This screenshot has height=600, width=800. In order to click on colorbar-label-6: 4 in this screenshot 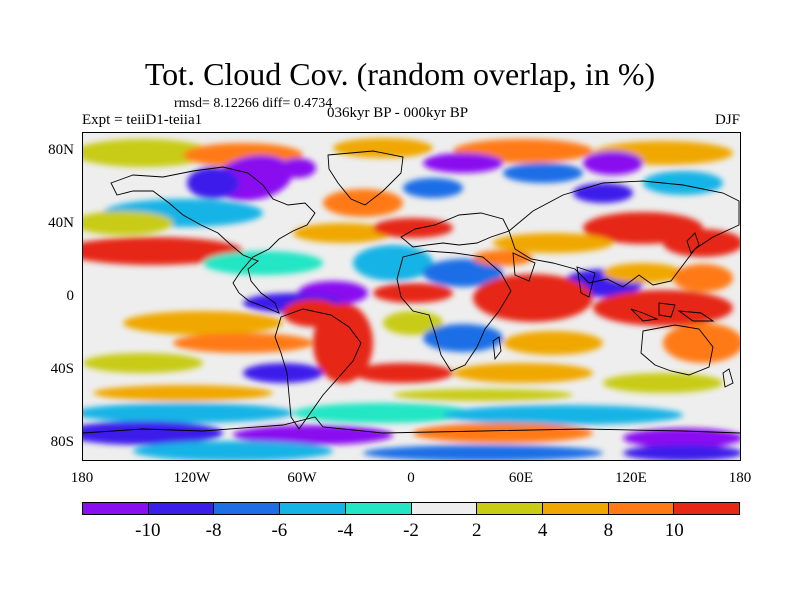, I will do `click(542, 530)`.